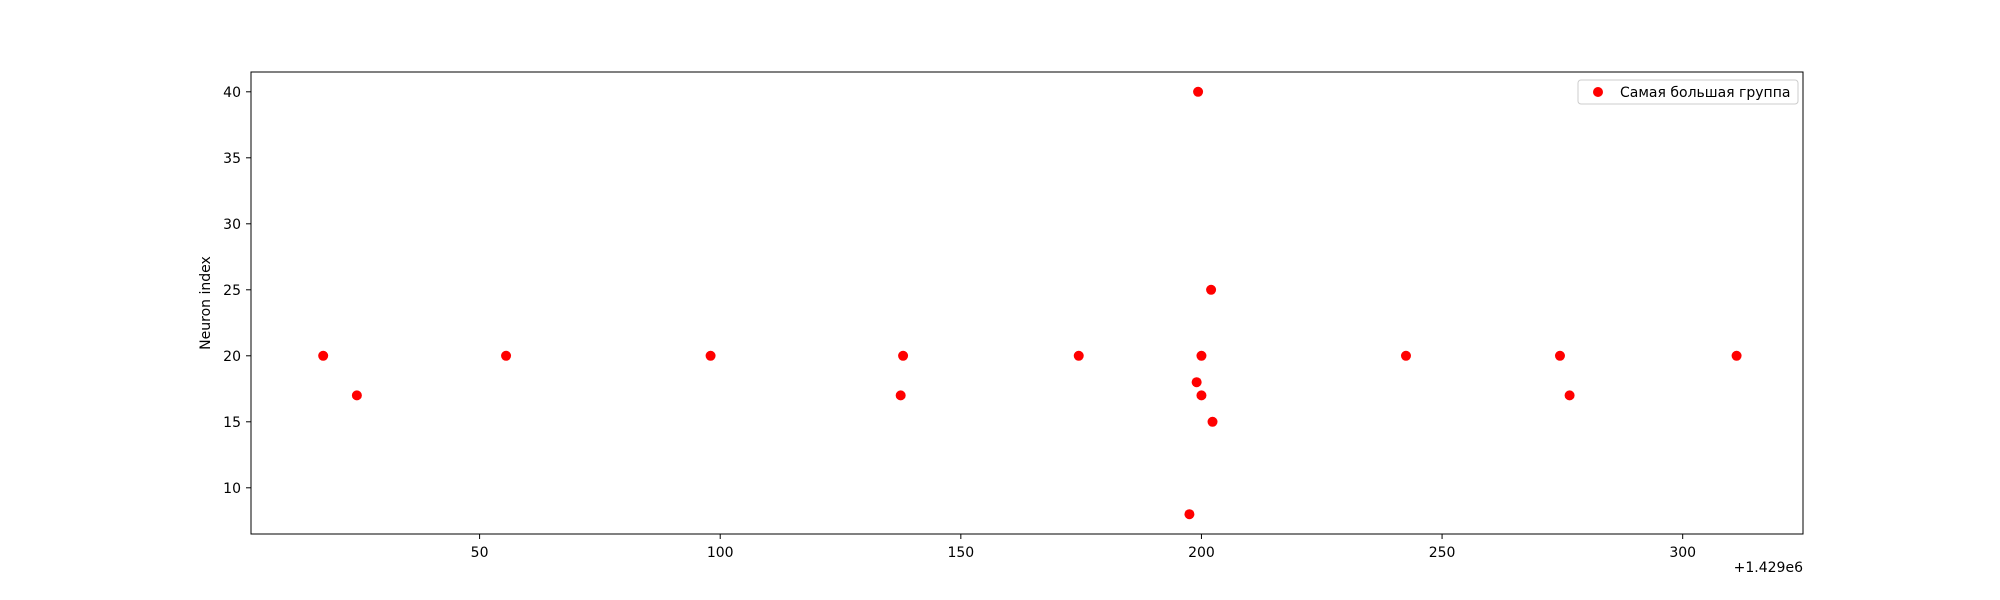 Image resolution: width=2000 pixels, height=600 pixels. Describe the element at coordinates (232, 159) in the screenshot. I see `y-tick-label: 35` at that location.